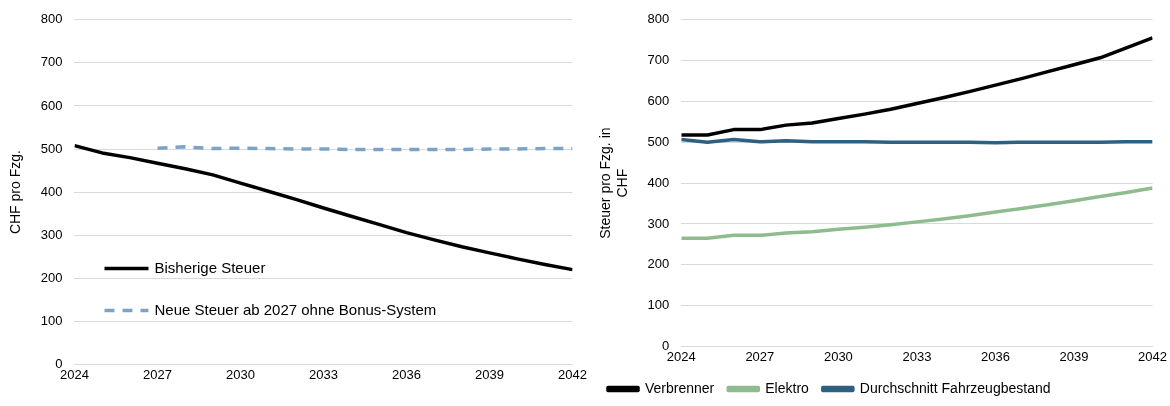 This screenshot has height=406, width=1170. Describe the element at coordinates (680, 387) in the screenshot. I see `legend-label: Verbrenner` at that location.